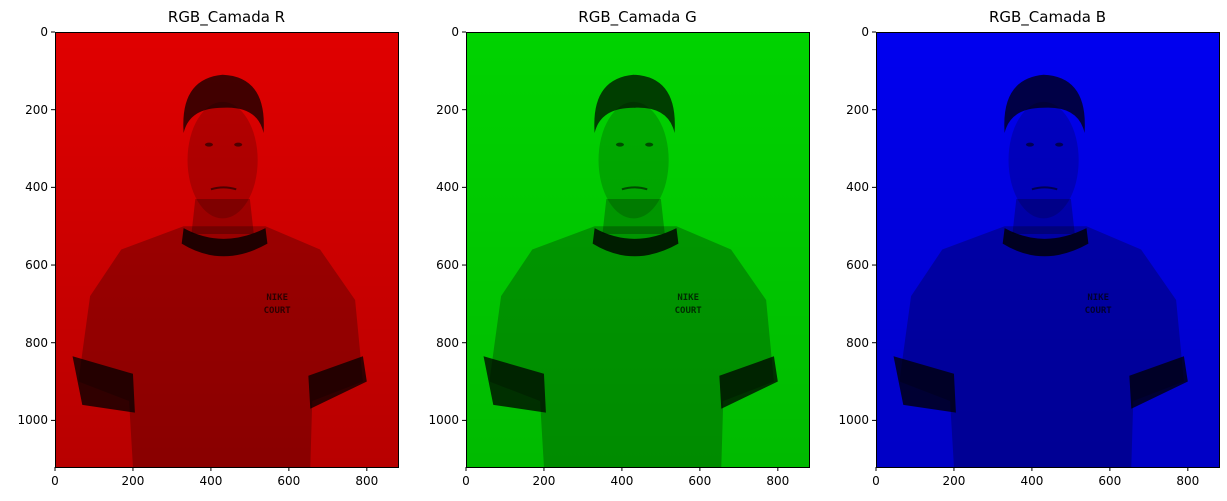 This screenshot has width=1227, height=501. Describe the element at coordinates (1047, 17) in the screenshot. I see `panel-title: RGB_Camada B` at that location.